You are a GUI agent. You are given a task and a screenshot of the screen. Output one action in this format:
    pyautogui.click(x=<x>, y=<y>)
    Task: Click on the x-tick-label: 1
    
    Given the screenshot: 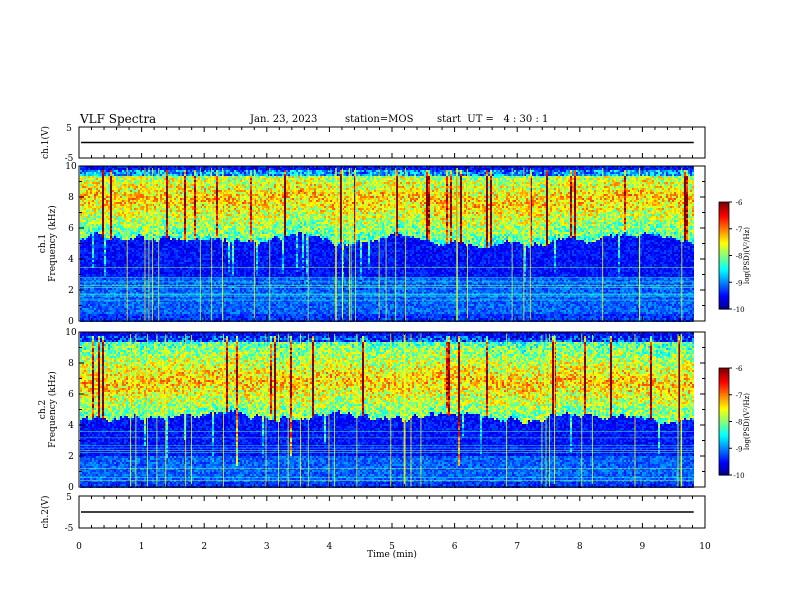 What is the action you would take?
    pyautogui.click(x=142, y=547)
    